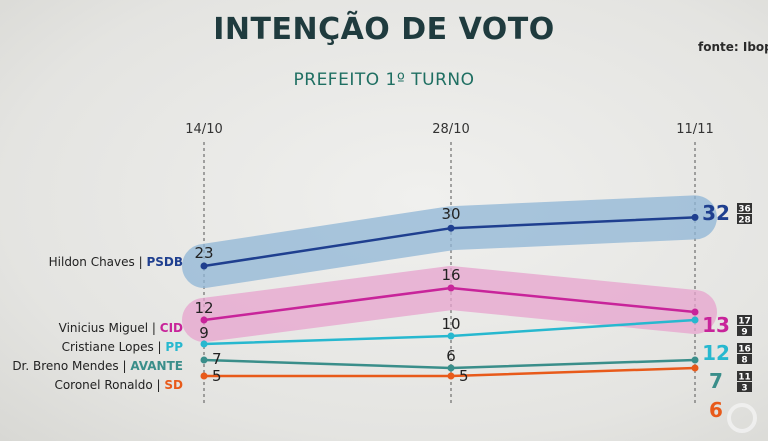  What do you see at coordinates (174, 347) in the screenshot?
I see `candidate-party: PP` at bounding box center [174, 347].